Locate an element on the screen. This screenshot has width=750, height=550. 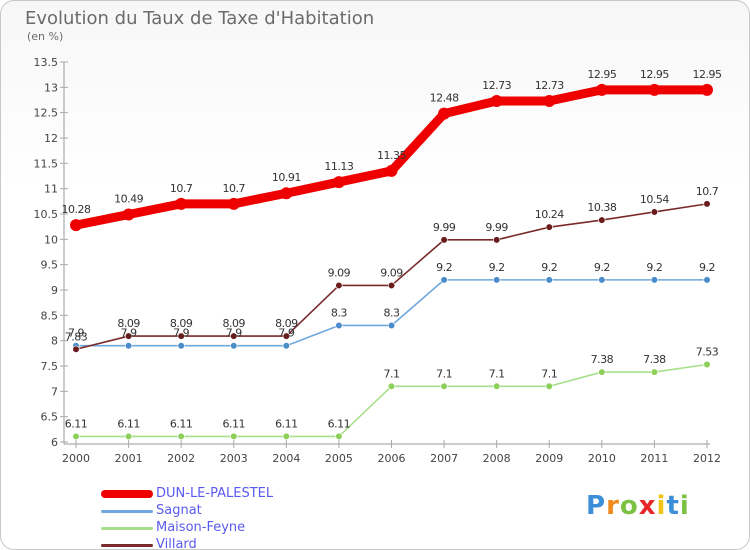
x-tick-label: 2011 is located at coordinates (654, 458).